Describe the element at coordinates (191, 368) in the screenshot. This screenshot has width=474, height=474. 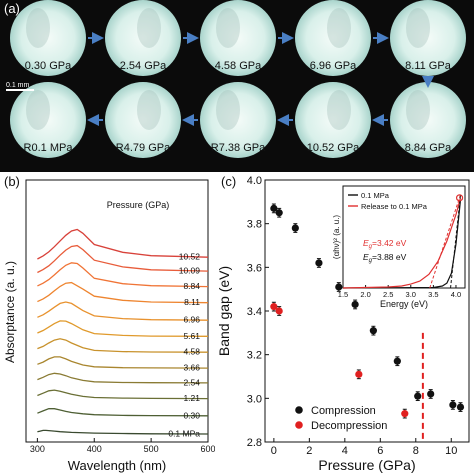
I see `spectrum-pressure-label: 3.66` at that location.